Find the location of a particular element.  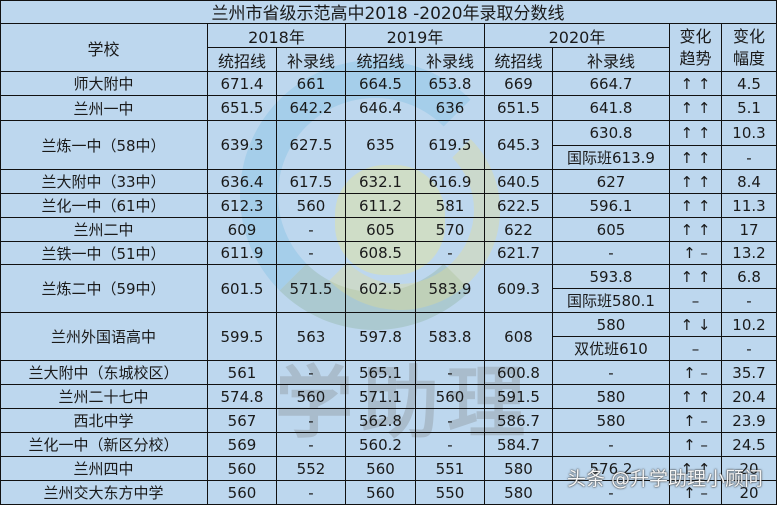

score-2020-supplement: 605 is located at coordinates (611, 230).